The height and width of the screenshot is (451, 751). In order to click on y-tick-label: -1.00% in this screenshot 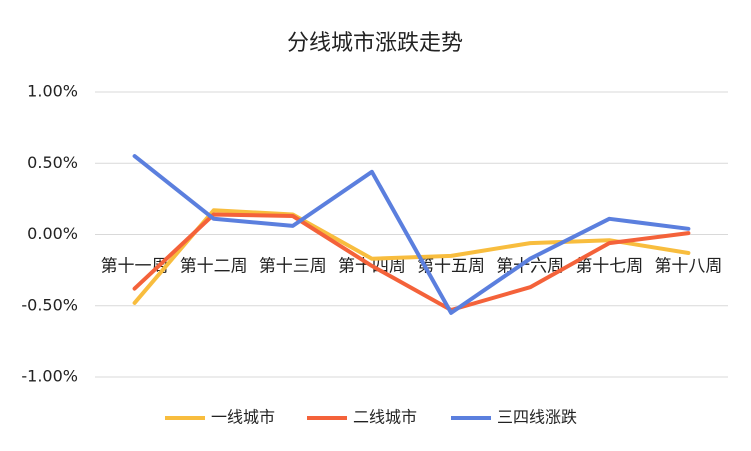, I will do `click(49, 376)`.